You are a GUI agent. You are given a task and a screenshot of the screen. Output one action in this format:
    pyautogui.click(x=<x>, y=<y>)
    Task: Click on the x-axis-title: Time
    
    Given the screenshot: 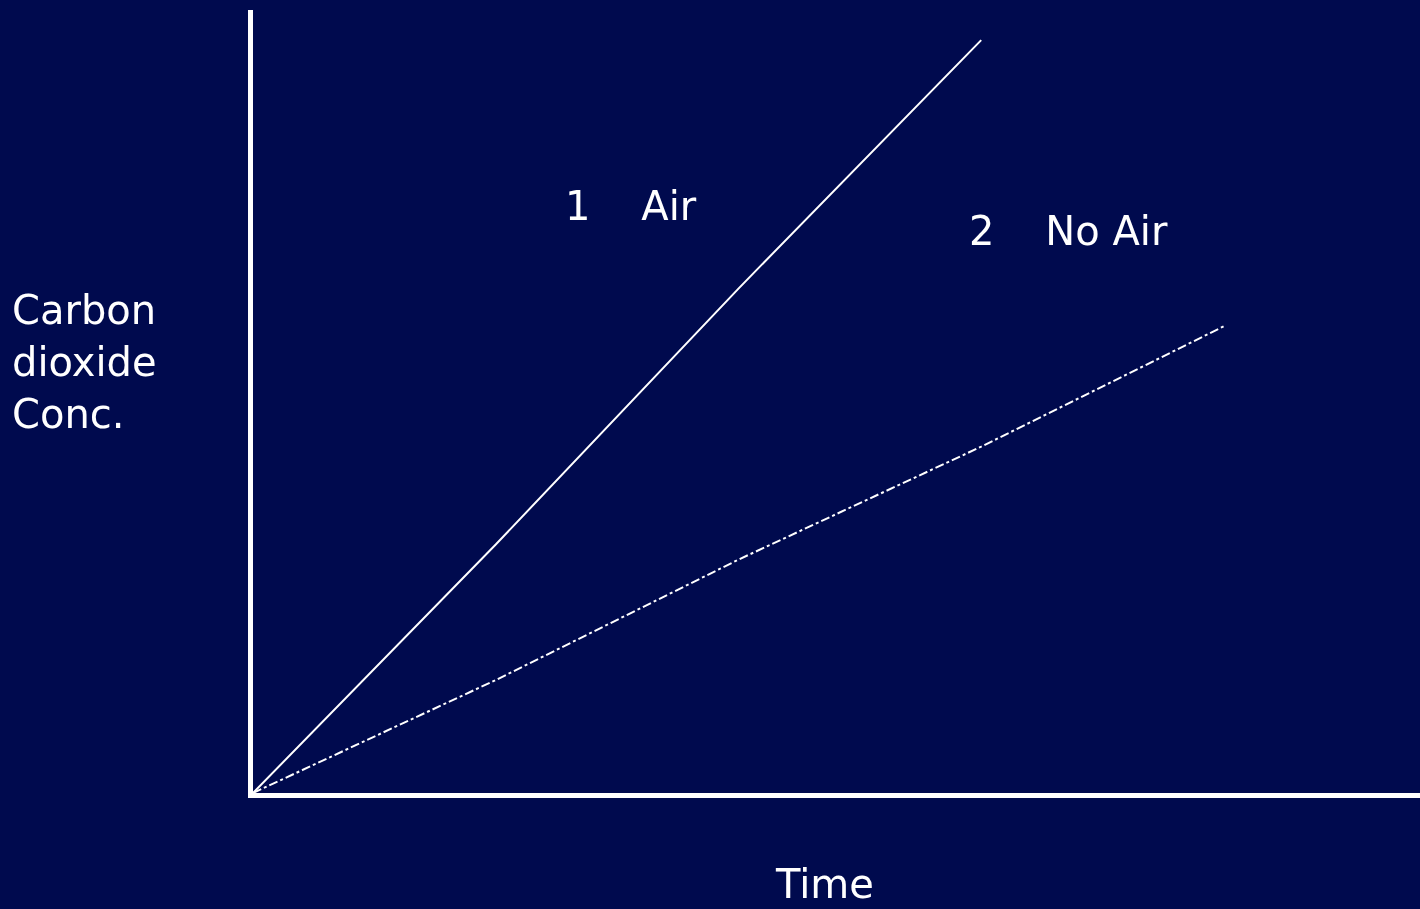 What is the action you would take?
    pyautogui.click(x=824, y=884)
    